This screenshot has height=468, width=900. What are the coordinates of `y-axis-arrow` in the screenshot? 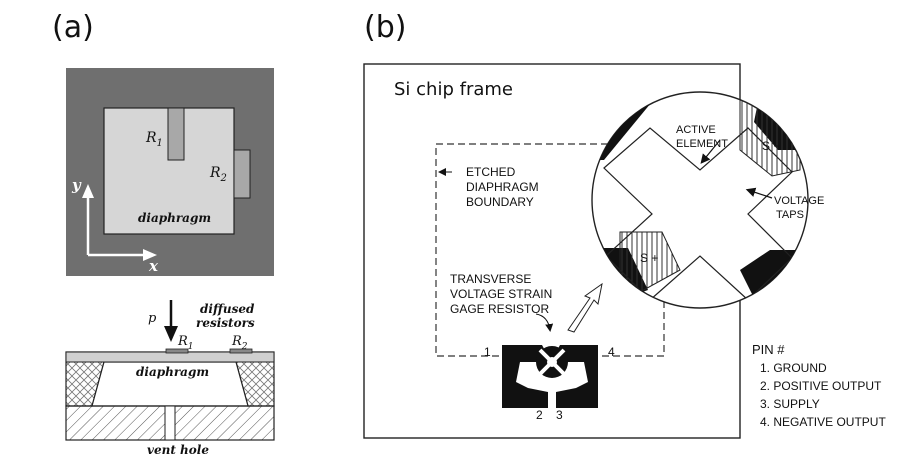 It's located at (88, 191).